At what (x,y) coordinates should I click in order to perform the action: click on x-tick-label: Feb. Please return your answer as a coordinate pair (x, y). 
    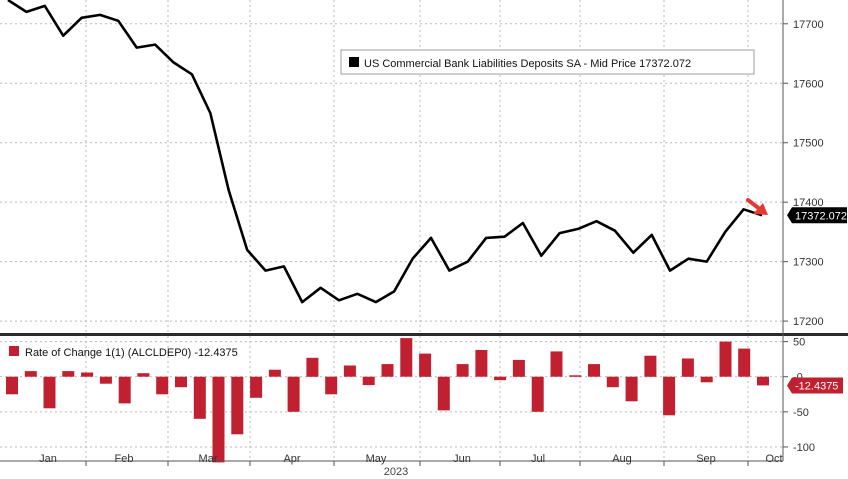
    Looking at the image, I should click on (124, 459).